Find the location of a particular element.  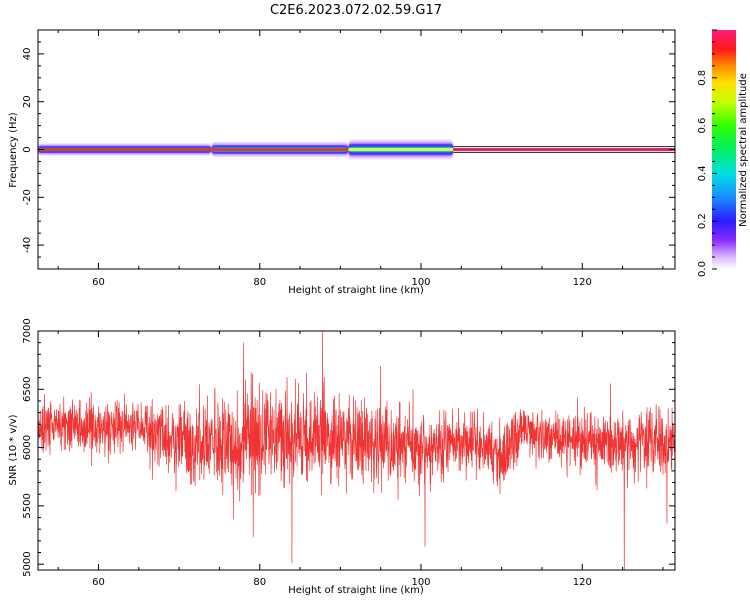

snr-y-tick-label: 5000 is located at coordinates (27, 563).